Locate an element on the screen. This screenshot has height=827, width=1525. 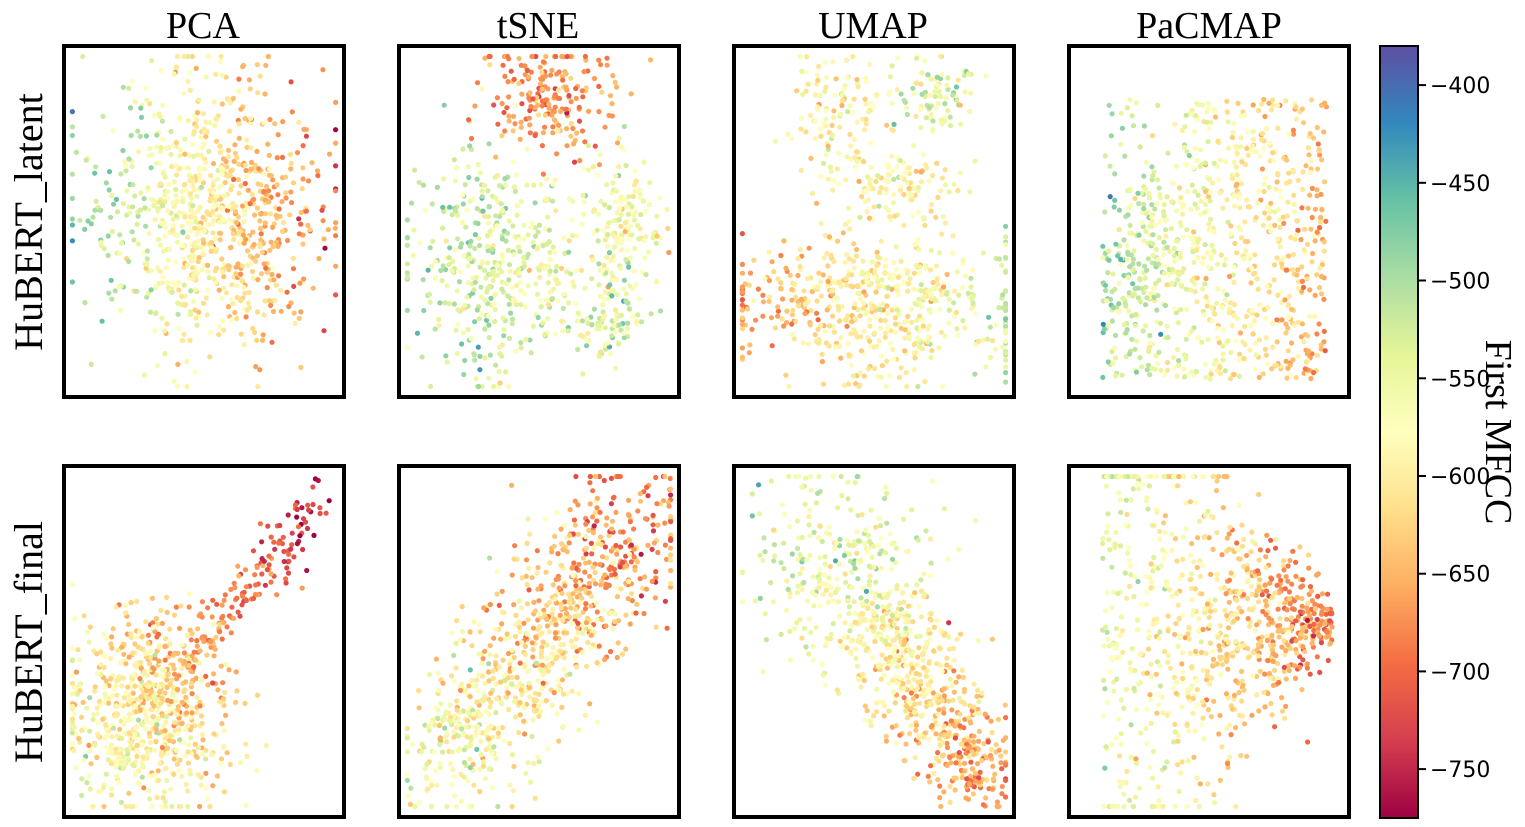
panel-frame is located at coordinates (874, 221).